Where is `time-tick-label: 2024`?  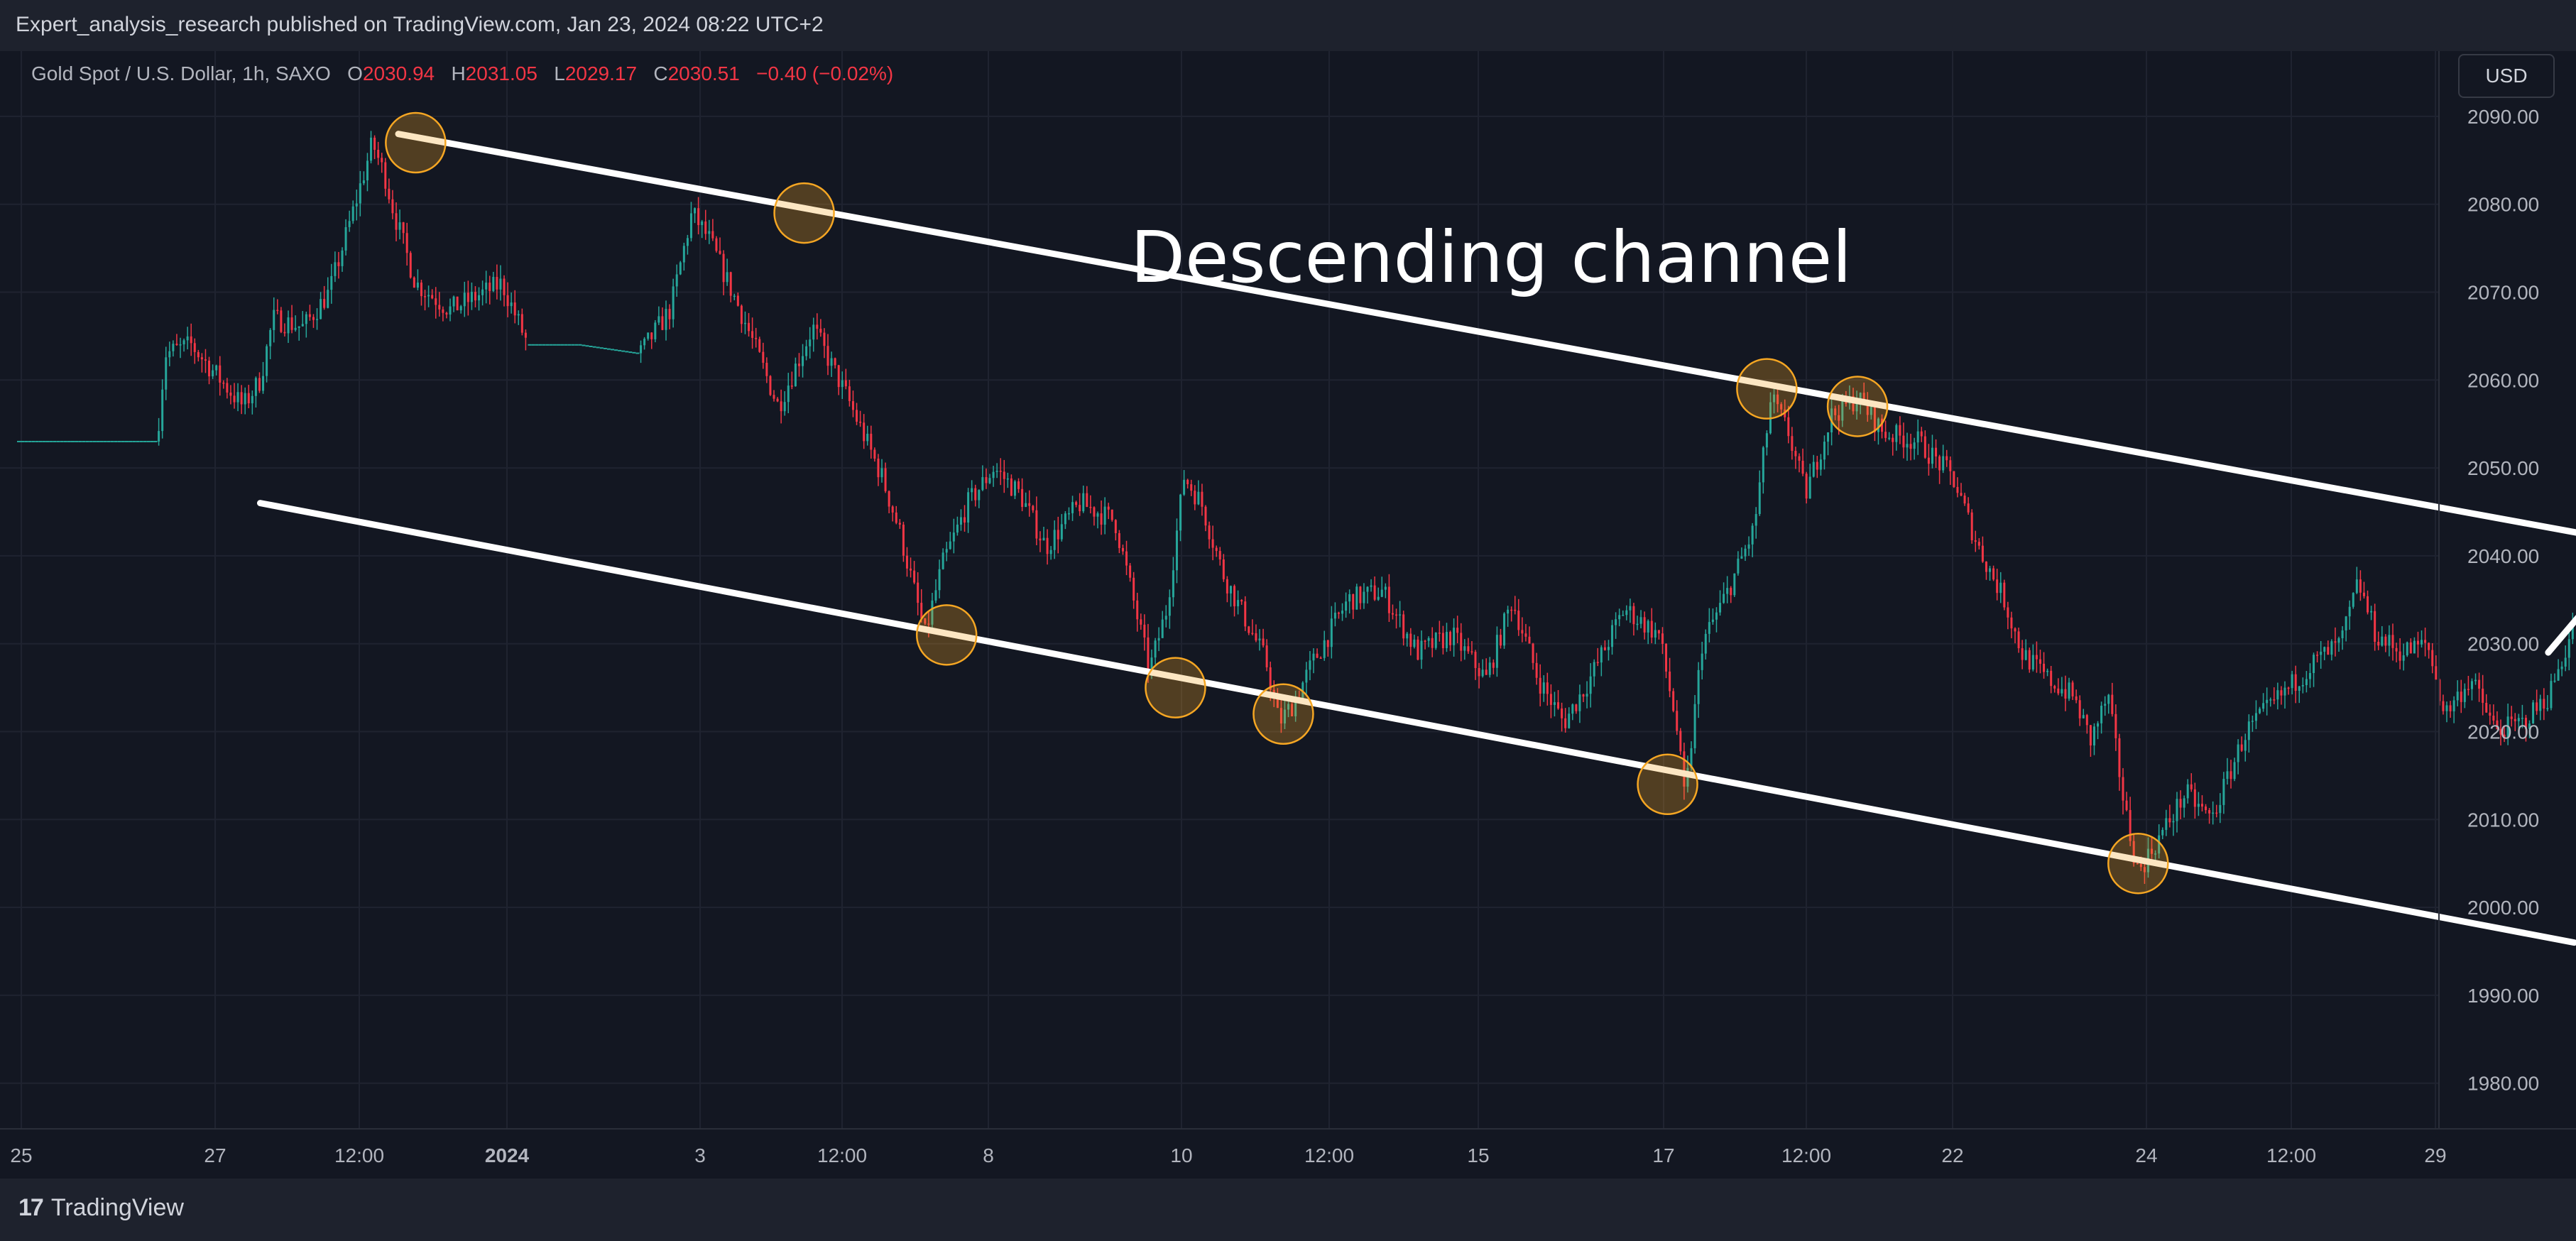
time-tick-label: 2024 is located at coordinates (507, 1155).